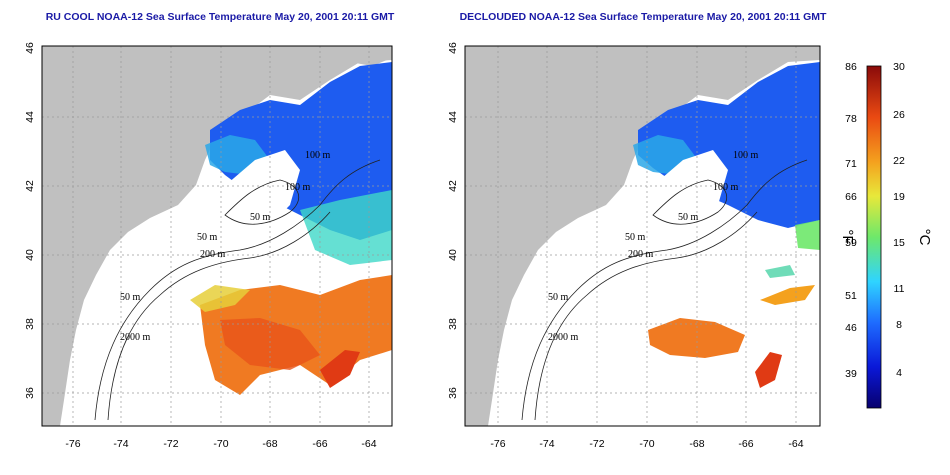 This screenshot has height=475, width=950. I want to click on fahrenheit-tick: 51, so click(851, 296).